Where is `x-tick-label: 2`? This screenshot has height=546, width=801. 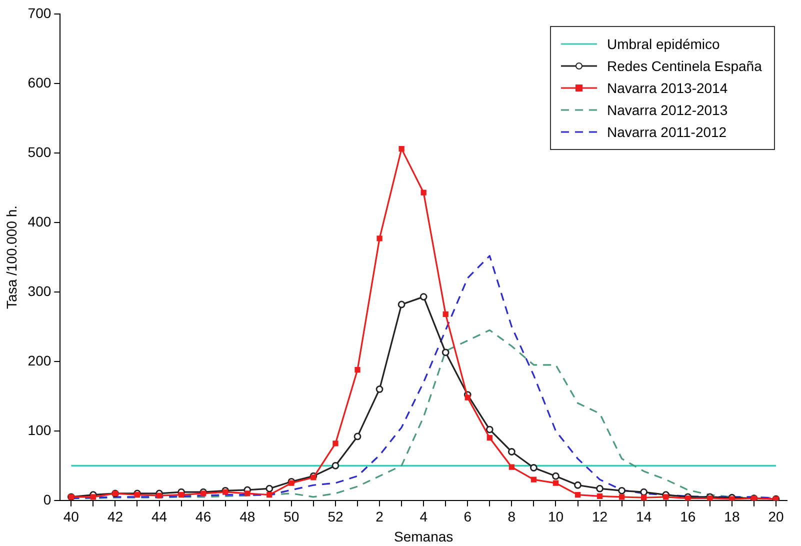
x-tick-label: 2 is located at coordinates (380, 516).